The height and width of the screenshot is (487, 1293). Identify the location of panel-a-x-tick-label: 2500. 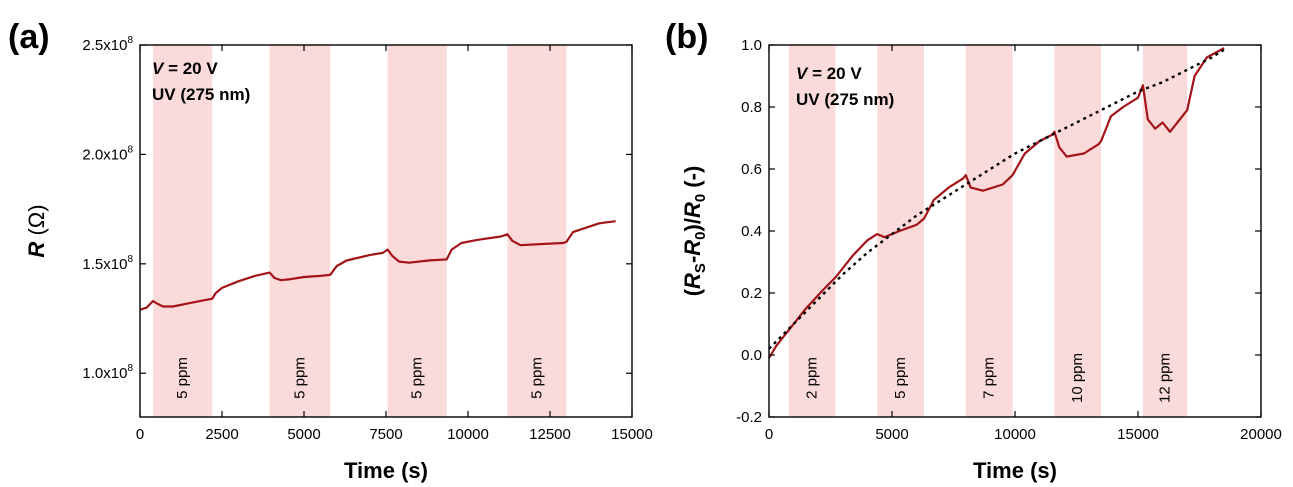
(221, 434).